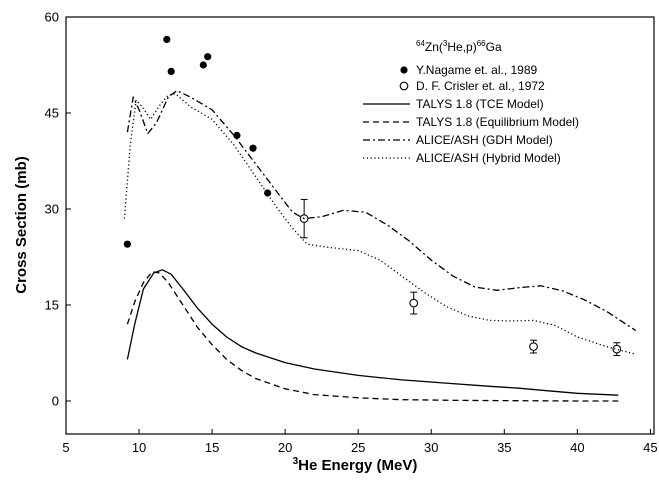 Image resolution: width=659 pixels, height=480 pixels. I want to click on legend-title-part: 66, so click(481, 43).